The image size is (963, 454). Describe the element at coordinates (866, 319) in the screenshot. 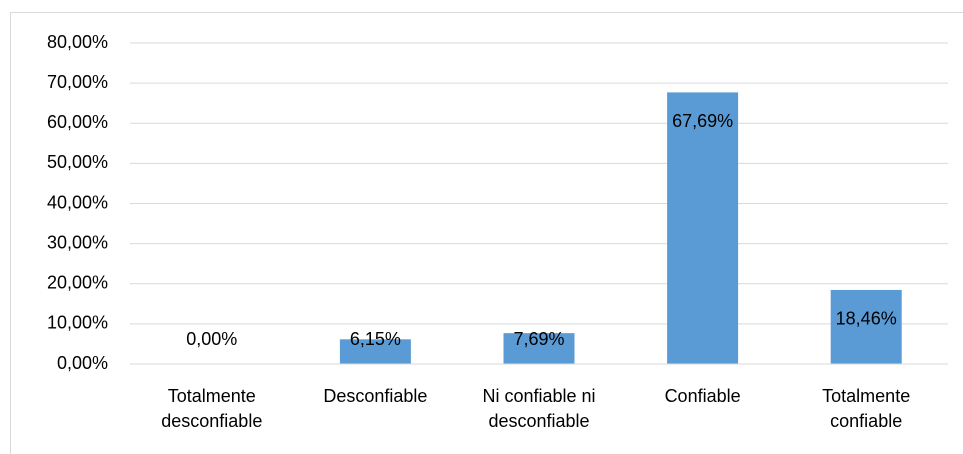

I see `data-label: 18,46%` at that location.